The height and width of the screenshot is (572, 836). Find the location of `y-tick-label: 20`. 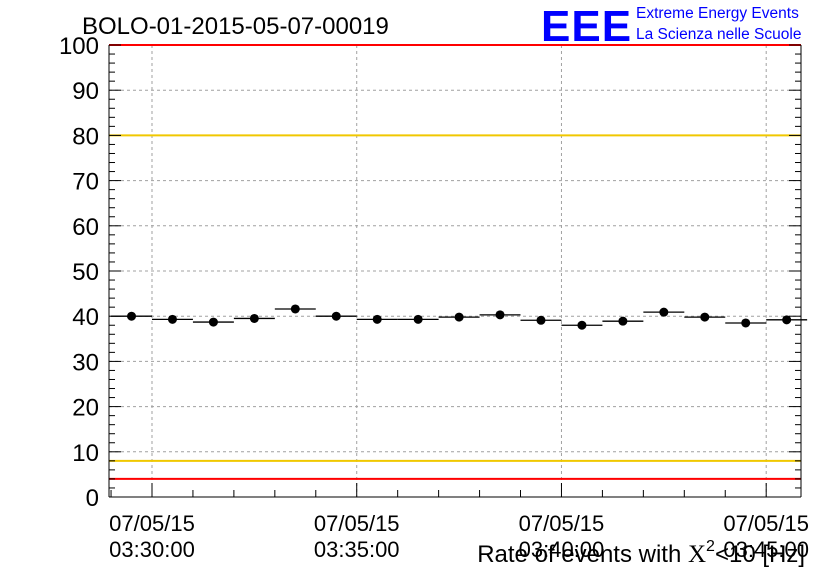

y-tick-label: 20 is located at coordinates (85, 408).